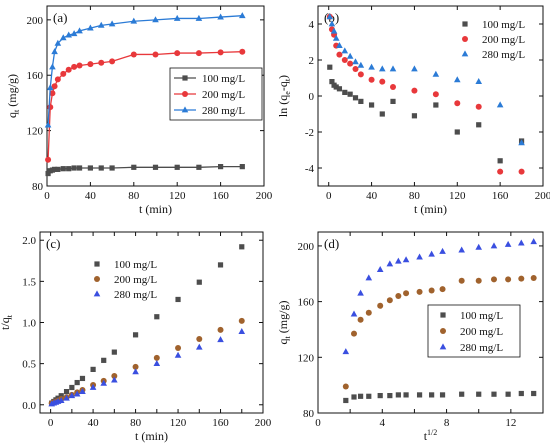  I want to click on legend-label: 200 mg/L, so click(135, 280).